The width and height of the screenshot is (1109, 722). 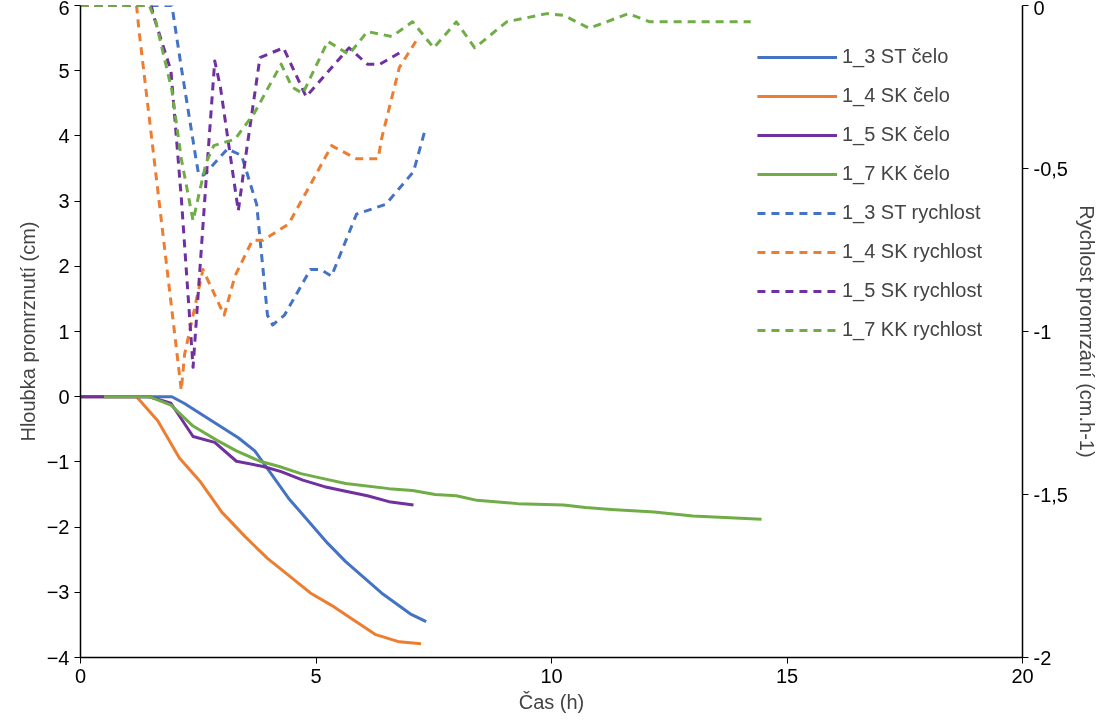 What do you see at coordinates (911, 290) in the screenshot?
I see `legend-label: 1_5 SK rychlost` at bounding box center [911, 290].